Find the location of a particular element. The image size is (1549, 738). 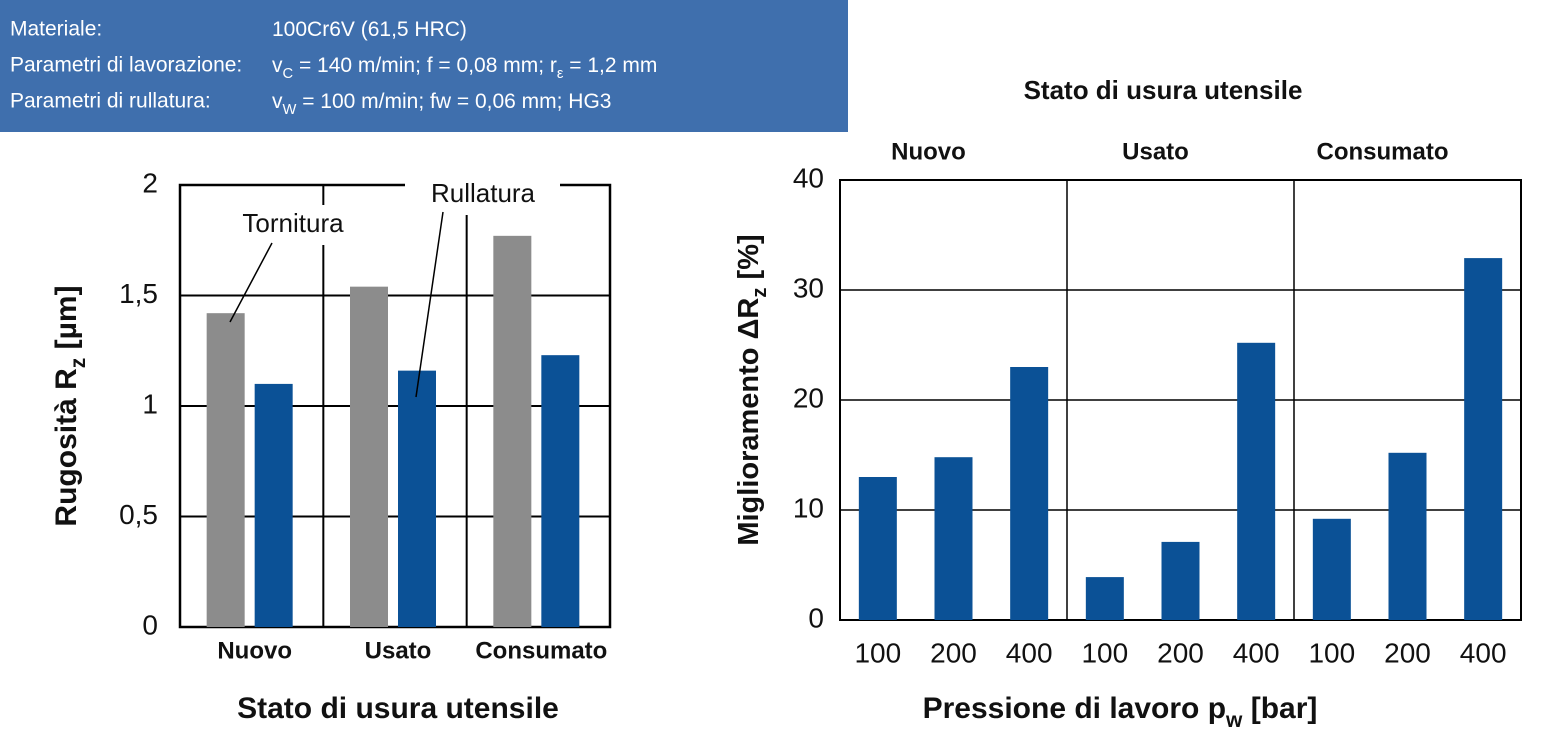

info-value-part: W is located at coordinates (290, 110).